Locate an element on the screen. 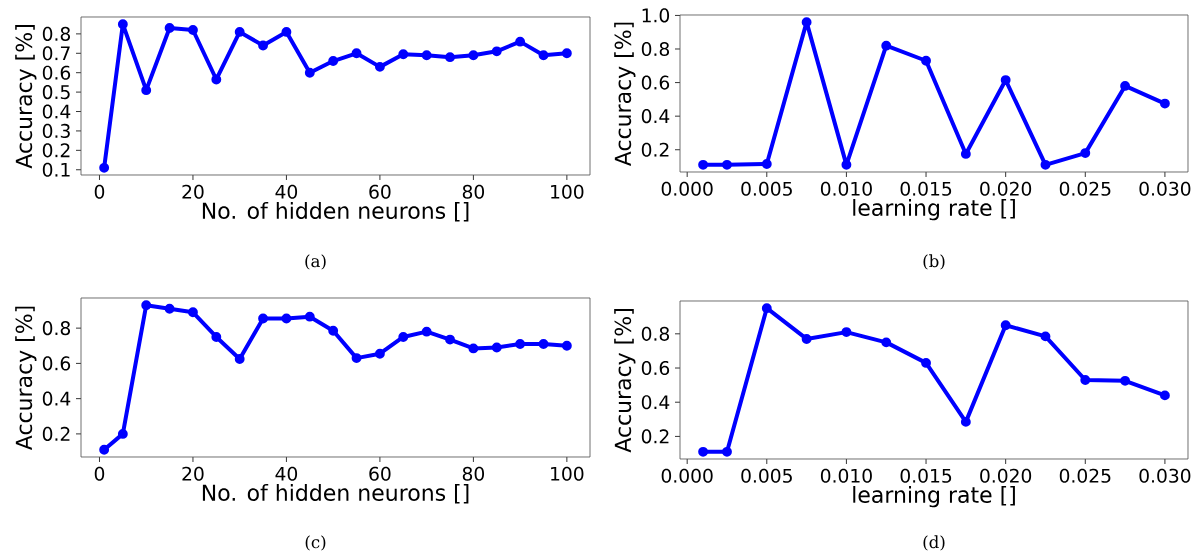 Image resolution: width=1199 pixels, height=555 pixels. y-tick-label: 0.7 is located at coordinates (56, 53).